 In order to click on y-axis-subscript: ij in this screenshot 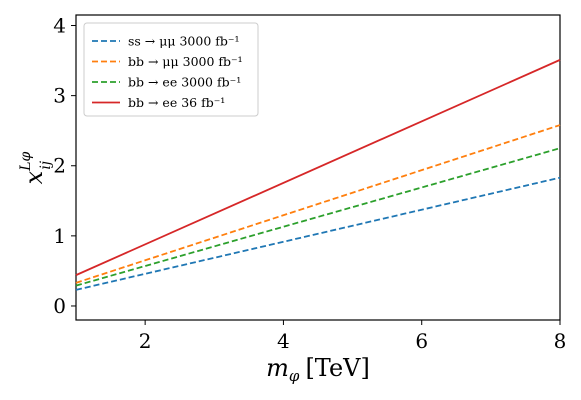, I will do `click(46, 164)`.